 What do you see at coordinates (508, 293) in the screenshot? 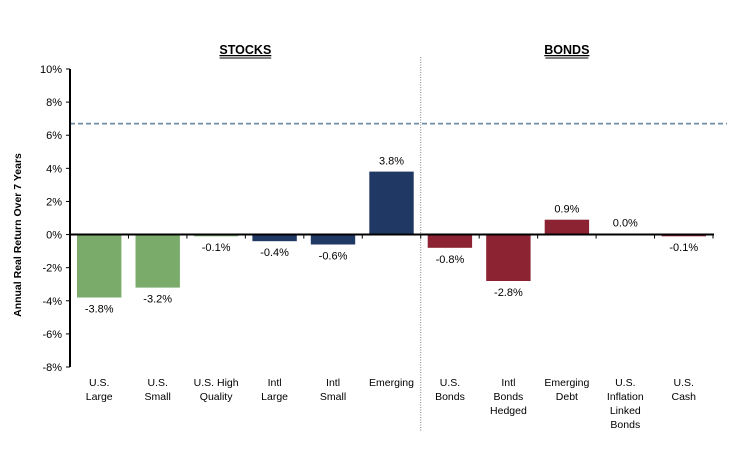
I see `data-label: -2.8%` at bounding box center [508, 293].